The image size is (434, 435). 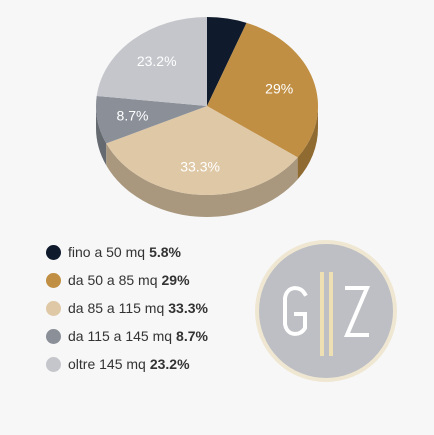 What do you see at coordinates (188, 308) in the screenshot?
I see `legend-value: 33.3%` at bounding box center [188, 308].